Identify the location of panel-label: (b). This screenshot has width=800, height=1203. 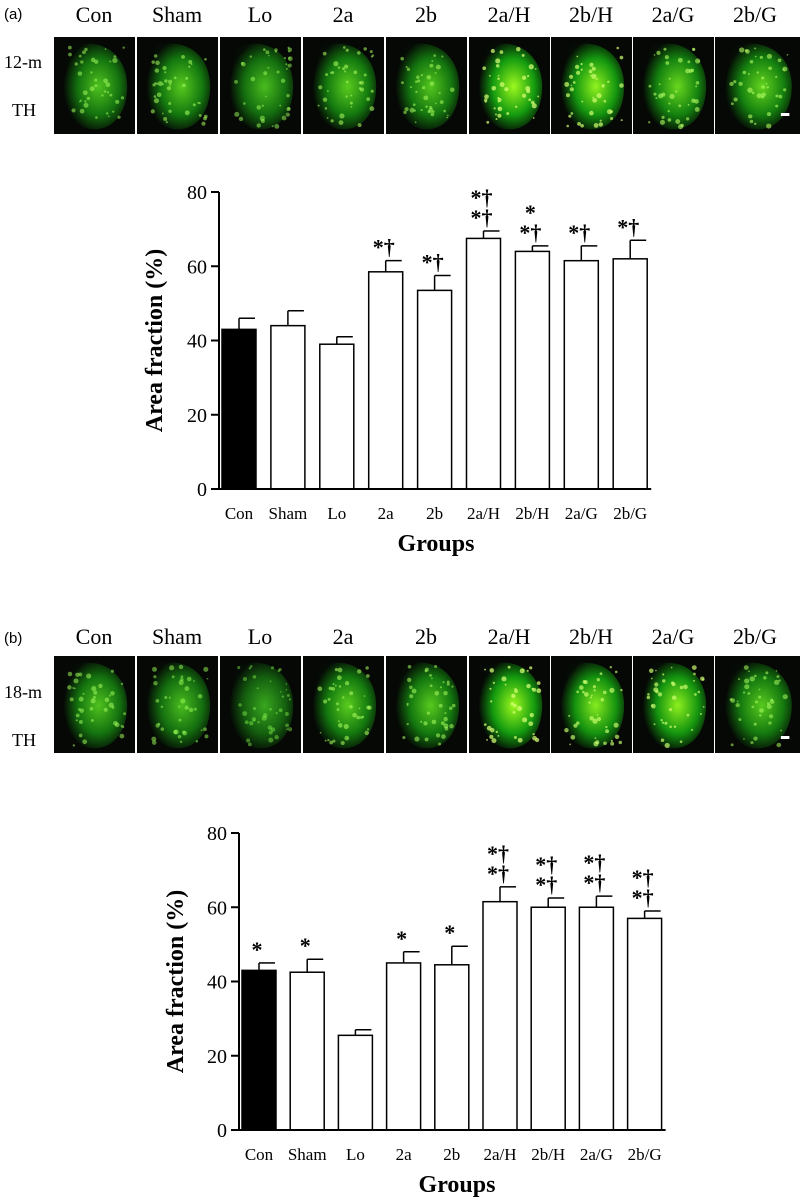
(13, 638).